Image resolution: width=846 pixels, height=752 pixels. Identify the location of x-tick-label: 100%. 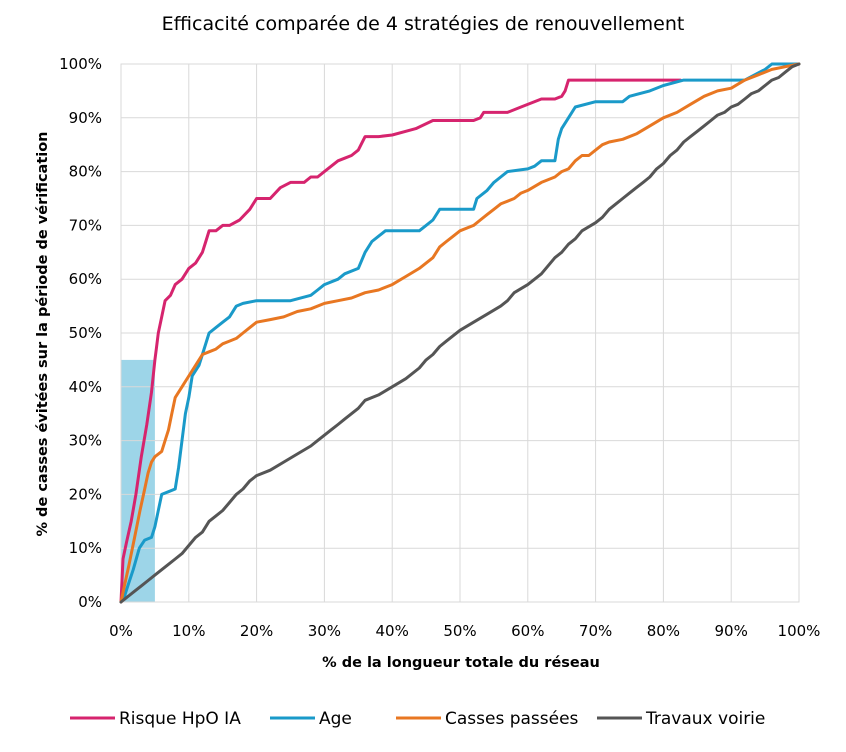
(799, 631).